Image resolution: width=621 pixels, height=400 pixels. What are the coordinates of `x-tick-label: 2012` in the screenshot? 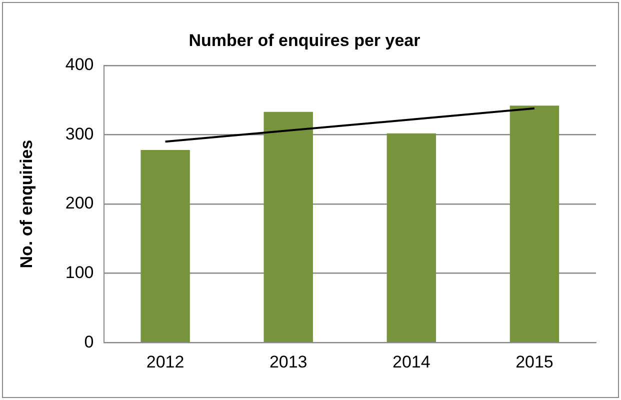 It's located at (165, 362).